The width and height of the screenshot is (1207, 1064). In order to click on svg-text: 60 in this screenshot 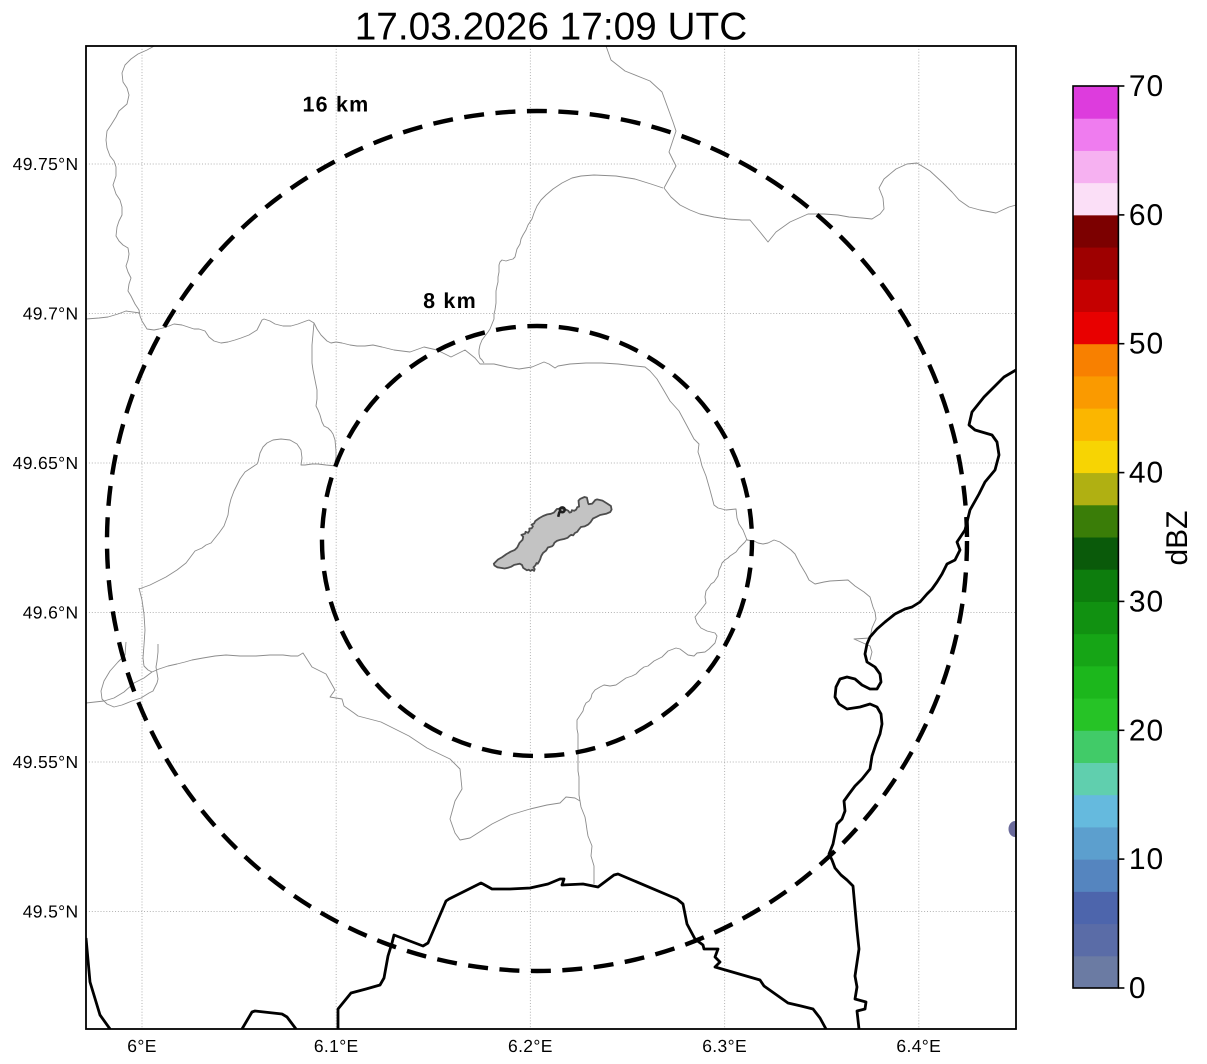, I will do `click(1146, 215)`.